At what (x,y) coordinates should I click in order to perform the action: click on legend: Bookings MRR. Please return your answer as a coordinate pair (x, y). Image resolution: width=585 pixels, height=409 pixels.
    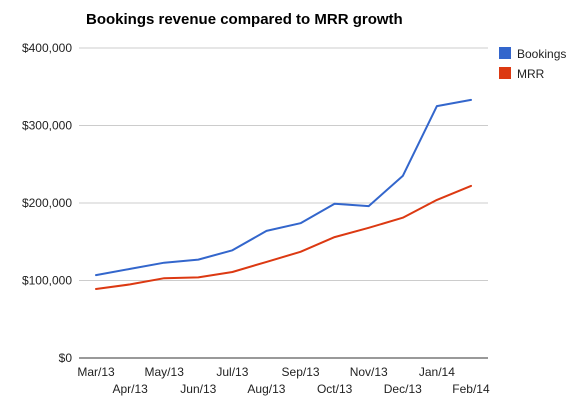
    Looking at the image, I should click on (532, 64).